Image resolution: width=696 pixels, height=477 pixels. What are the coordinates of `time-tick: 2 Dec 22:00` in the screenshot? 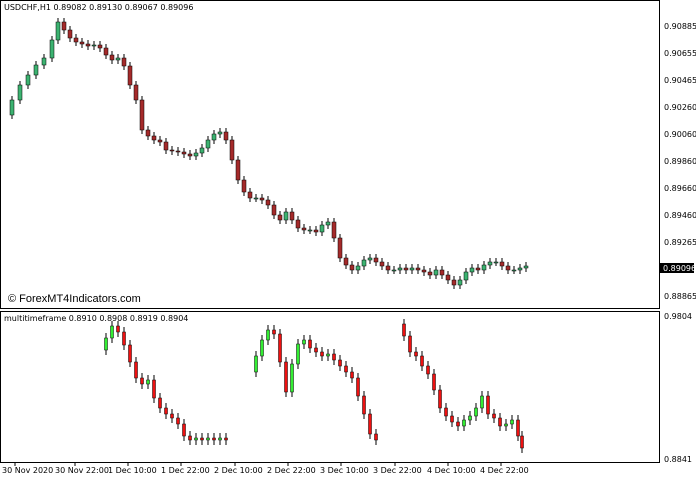 It's located at (291, 470).